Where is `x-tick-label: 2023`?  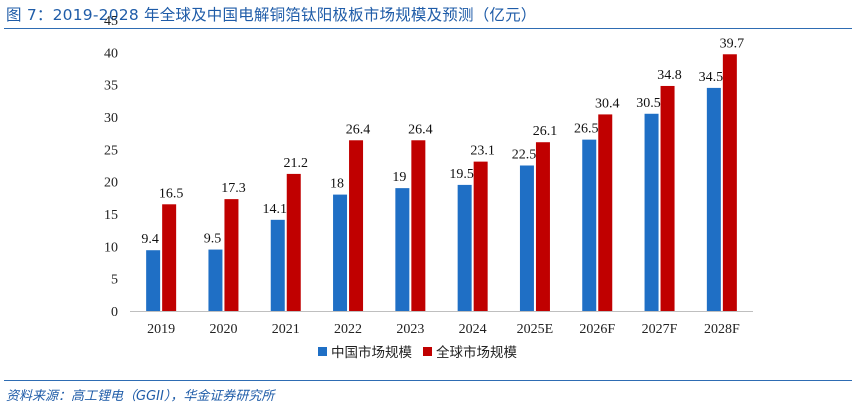
x-tick-label: 2023 is located at coordinates (410, 329).